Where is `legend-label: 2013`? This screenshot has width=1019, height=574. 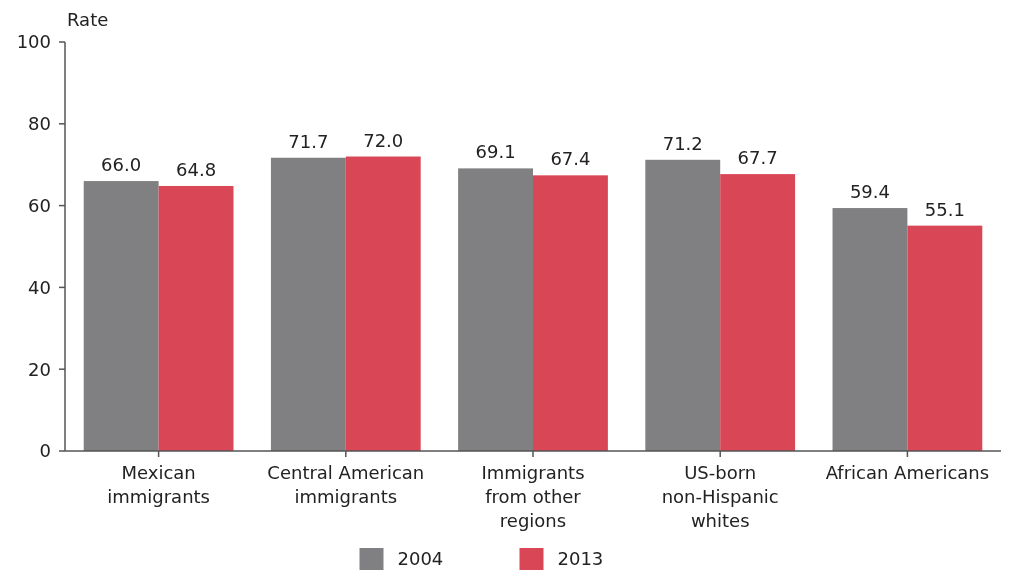 legend-label: 2013 is located at coordinates (580, 559).